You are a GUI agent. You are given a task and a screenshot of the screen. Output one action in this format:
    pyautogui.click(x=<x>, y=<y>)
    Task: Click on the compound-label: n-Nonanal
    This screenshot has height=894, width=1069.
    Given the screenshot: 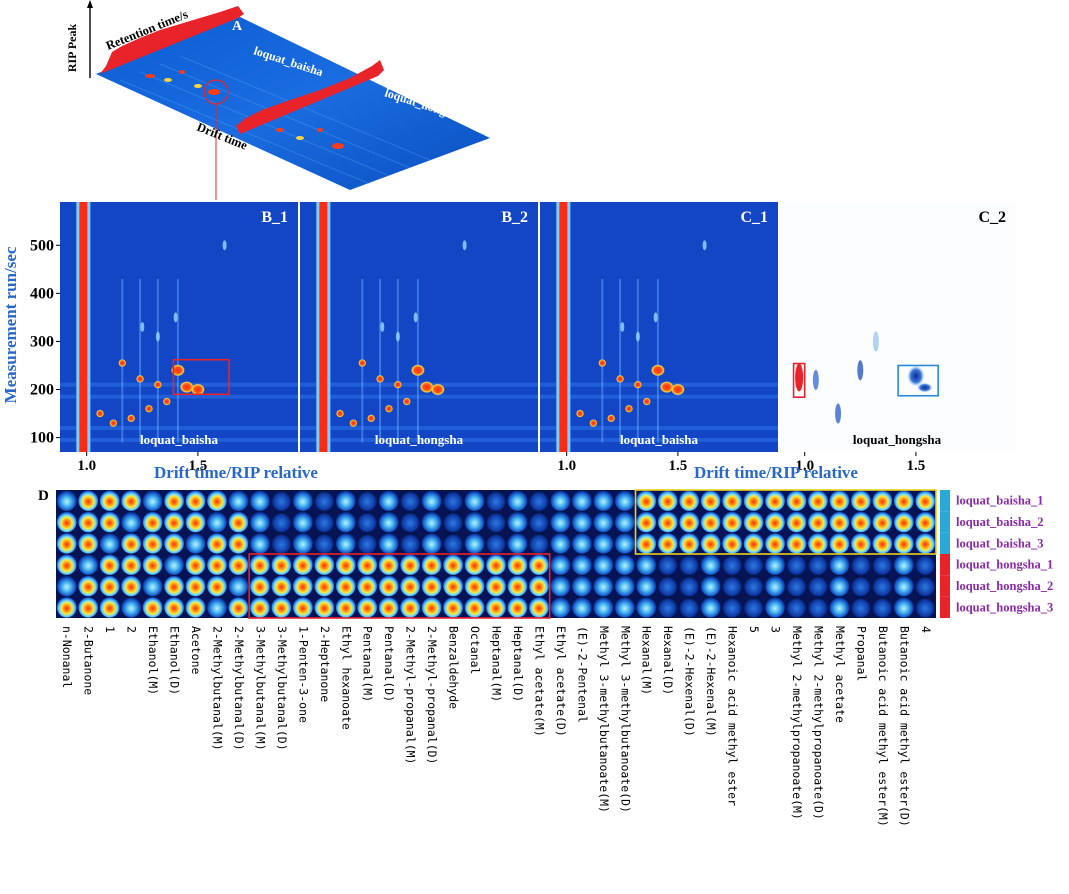 What is the action you would take?
    pyautogui.click(x=67, y=657)
    